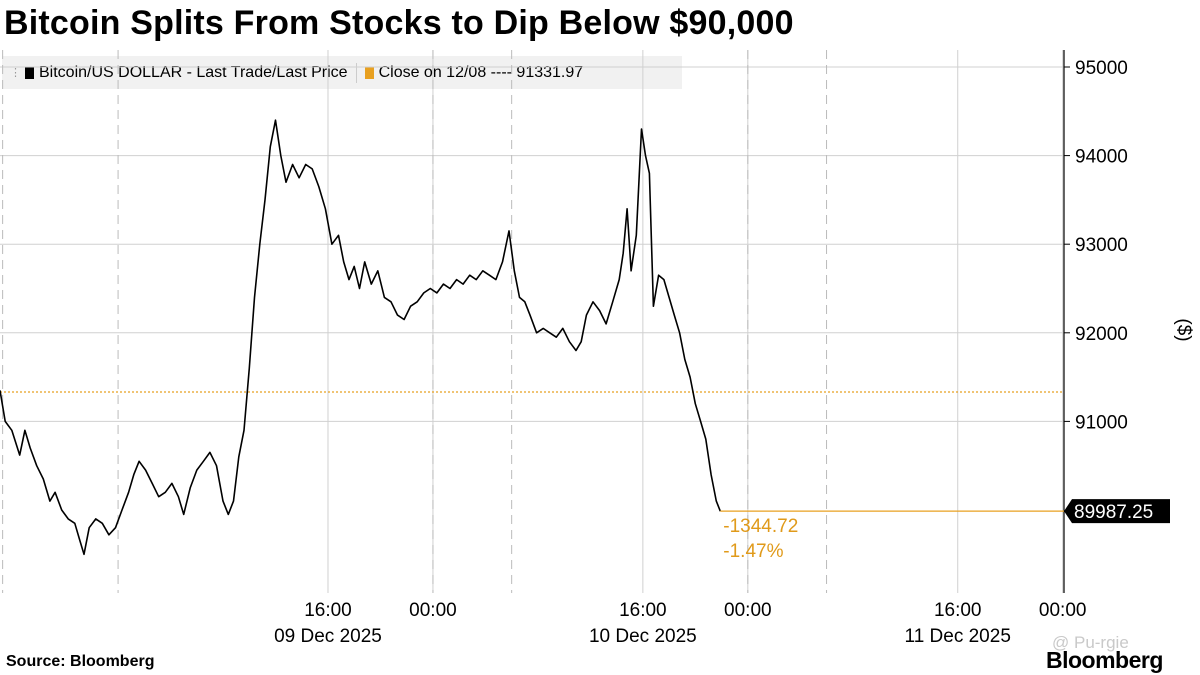 This screenshot has height=675, width=1200. I want to click on x-date-label: 09 Dec 2025, so click(328, 636).